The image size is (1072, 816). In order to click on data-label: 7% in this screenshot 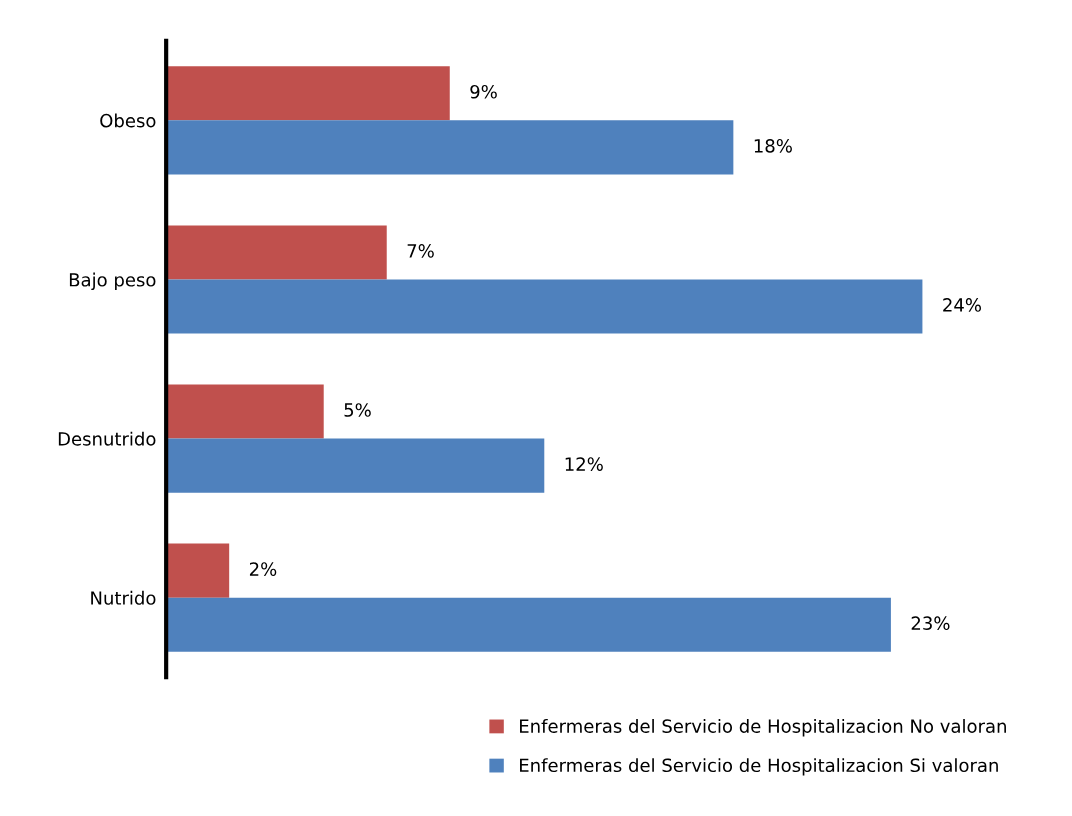, I will do `click(420, 251)`.